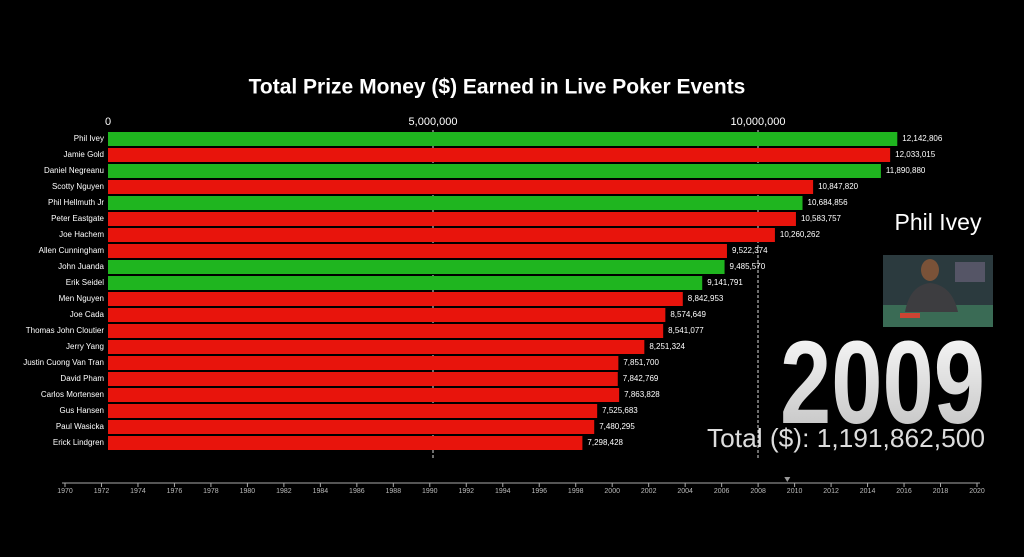 Image resolution: width=1024 pixels, height=557 pixels. What do you see at coordinates (915, 154) in the screenshot?
I see `value-label: 12,033,015` at bounding box center [915, 154].